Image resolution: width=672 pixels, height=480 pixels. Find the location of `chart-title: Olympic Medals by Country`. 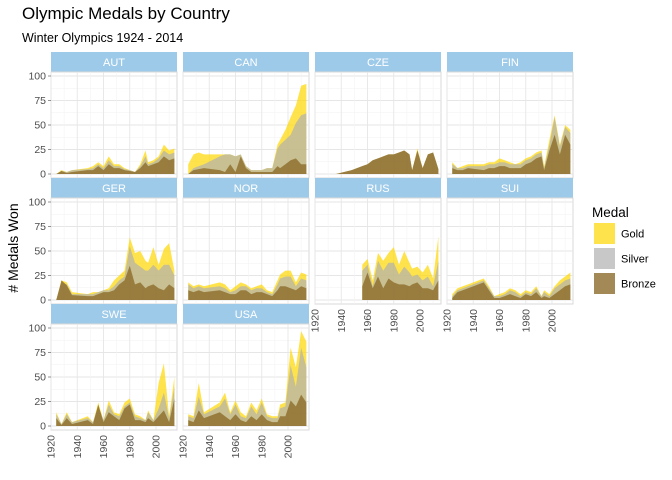

chart-title: Olympic Medals by Country is located at coordinates (126, 13).